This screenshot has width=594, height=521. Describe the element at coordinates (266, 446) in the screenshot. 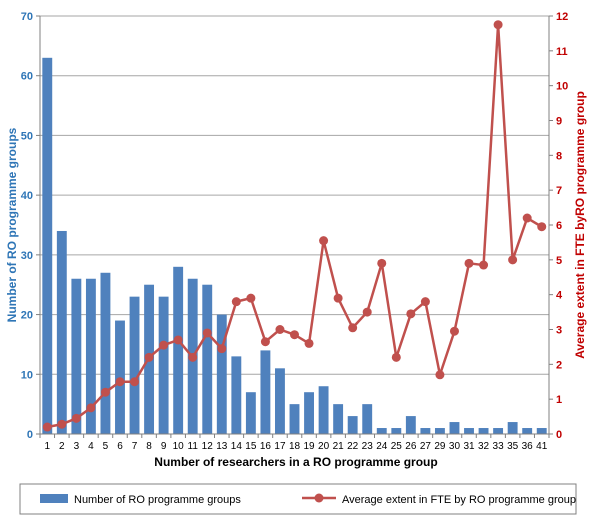

I see `x-tick-label: 16` at that location.